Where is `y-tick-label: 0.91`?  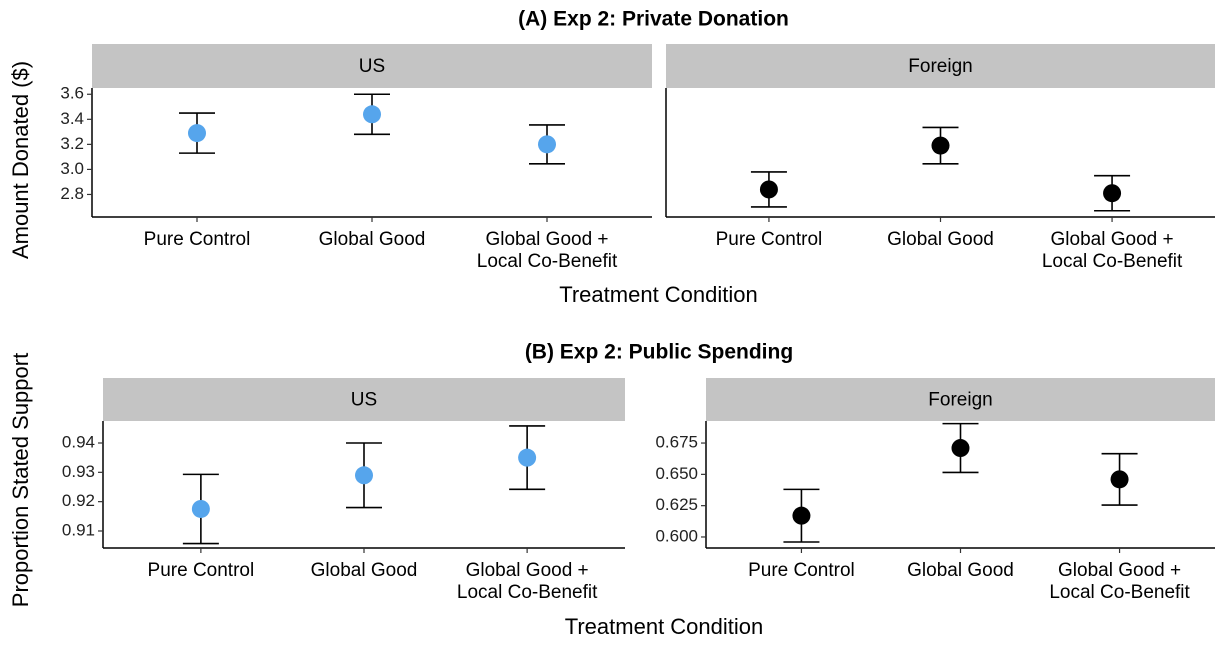 y-tick-label: 0.91 is located at coordinates (78, 529).